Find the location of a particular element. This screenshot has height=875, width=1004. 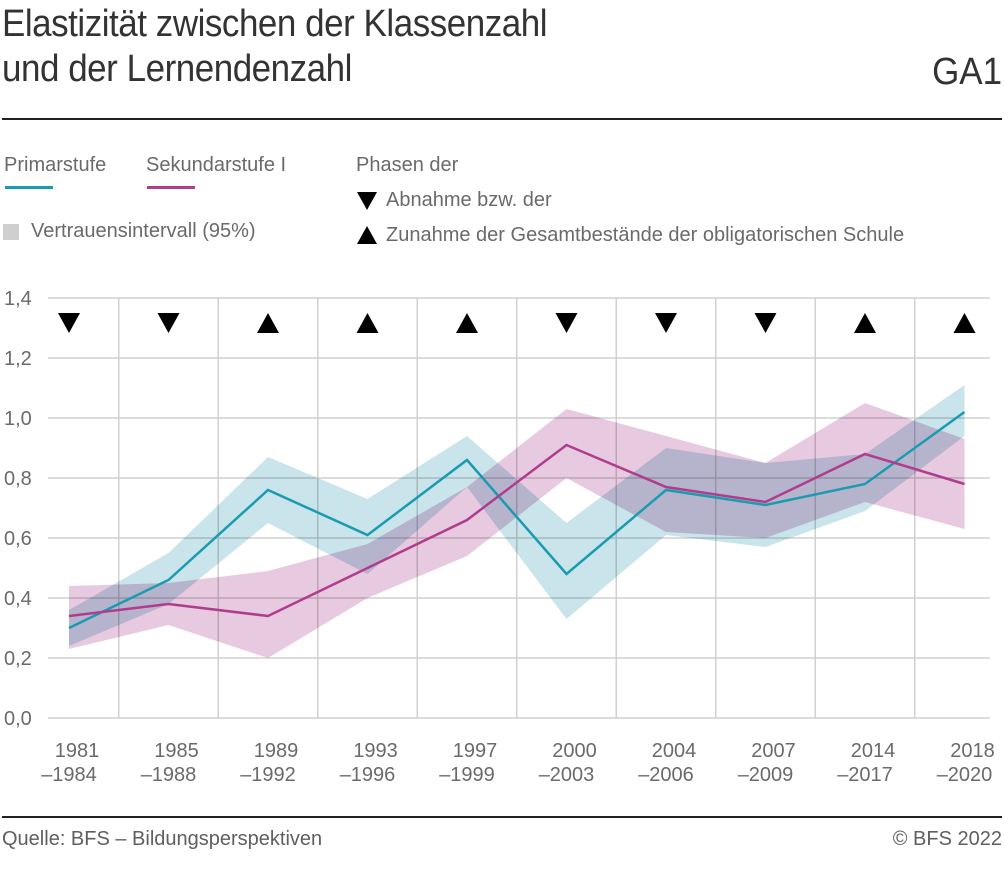

footer-divider is located at coordinates (502, 817).